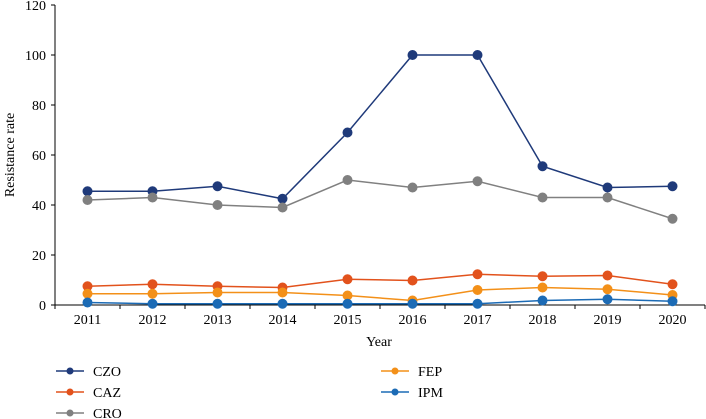 This screenshot has height=419, width=706. What do you see at coordinates (88, 372) in the screenshot?
I see `legend-item-czo: CZO` at bounding box center [88, 372].